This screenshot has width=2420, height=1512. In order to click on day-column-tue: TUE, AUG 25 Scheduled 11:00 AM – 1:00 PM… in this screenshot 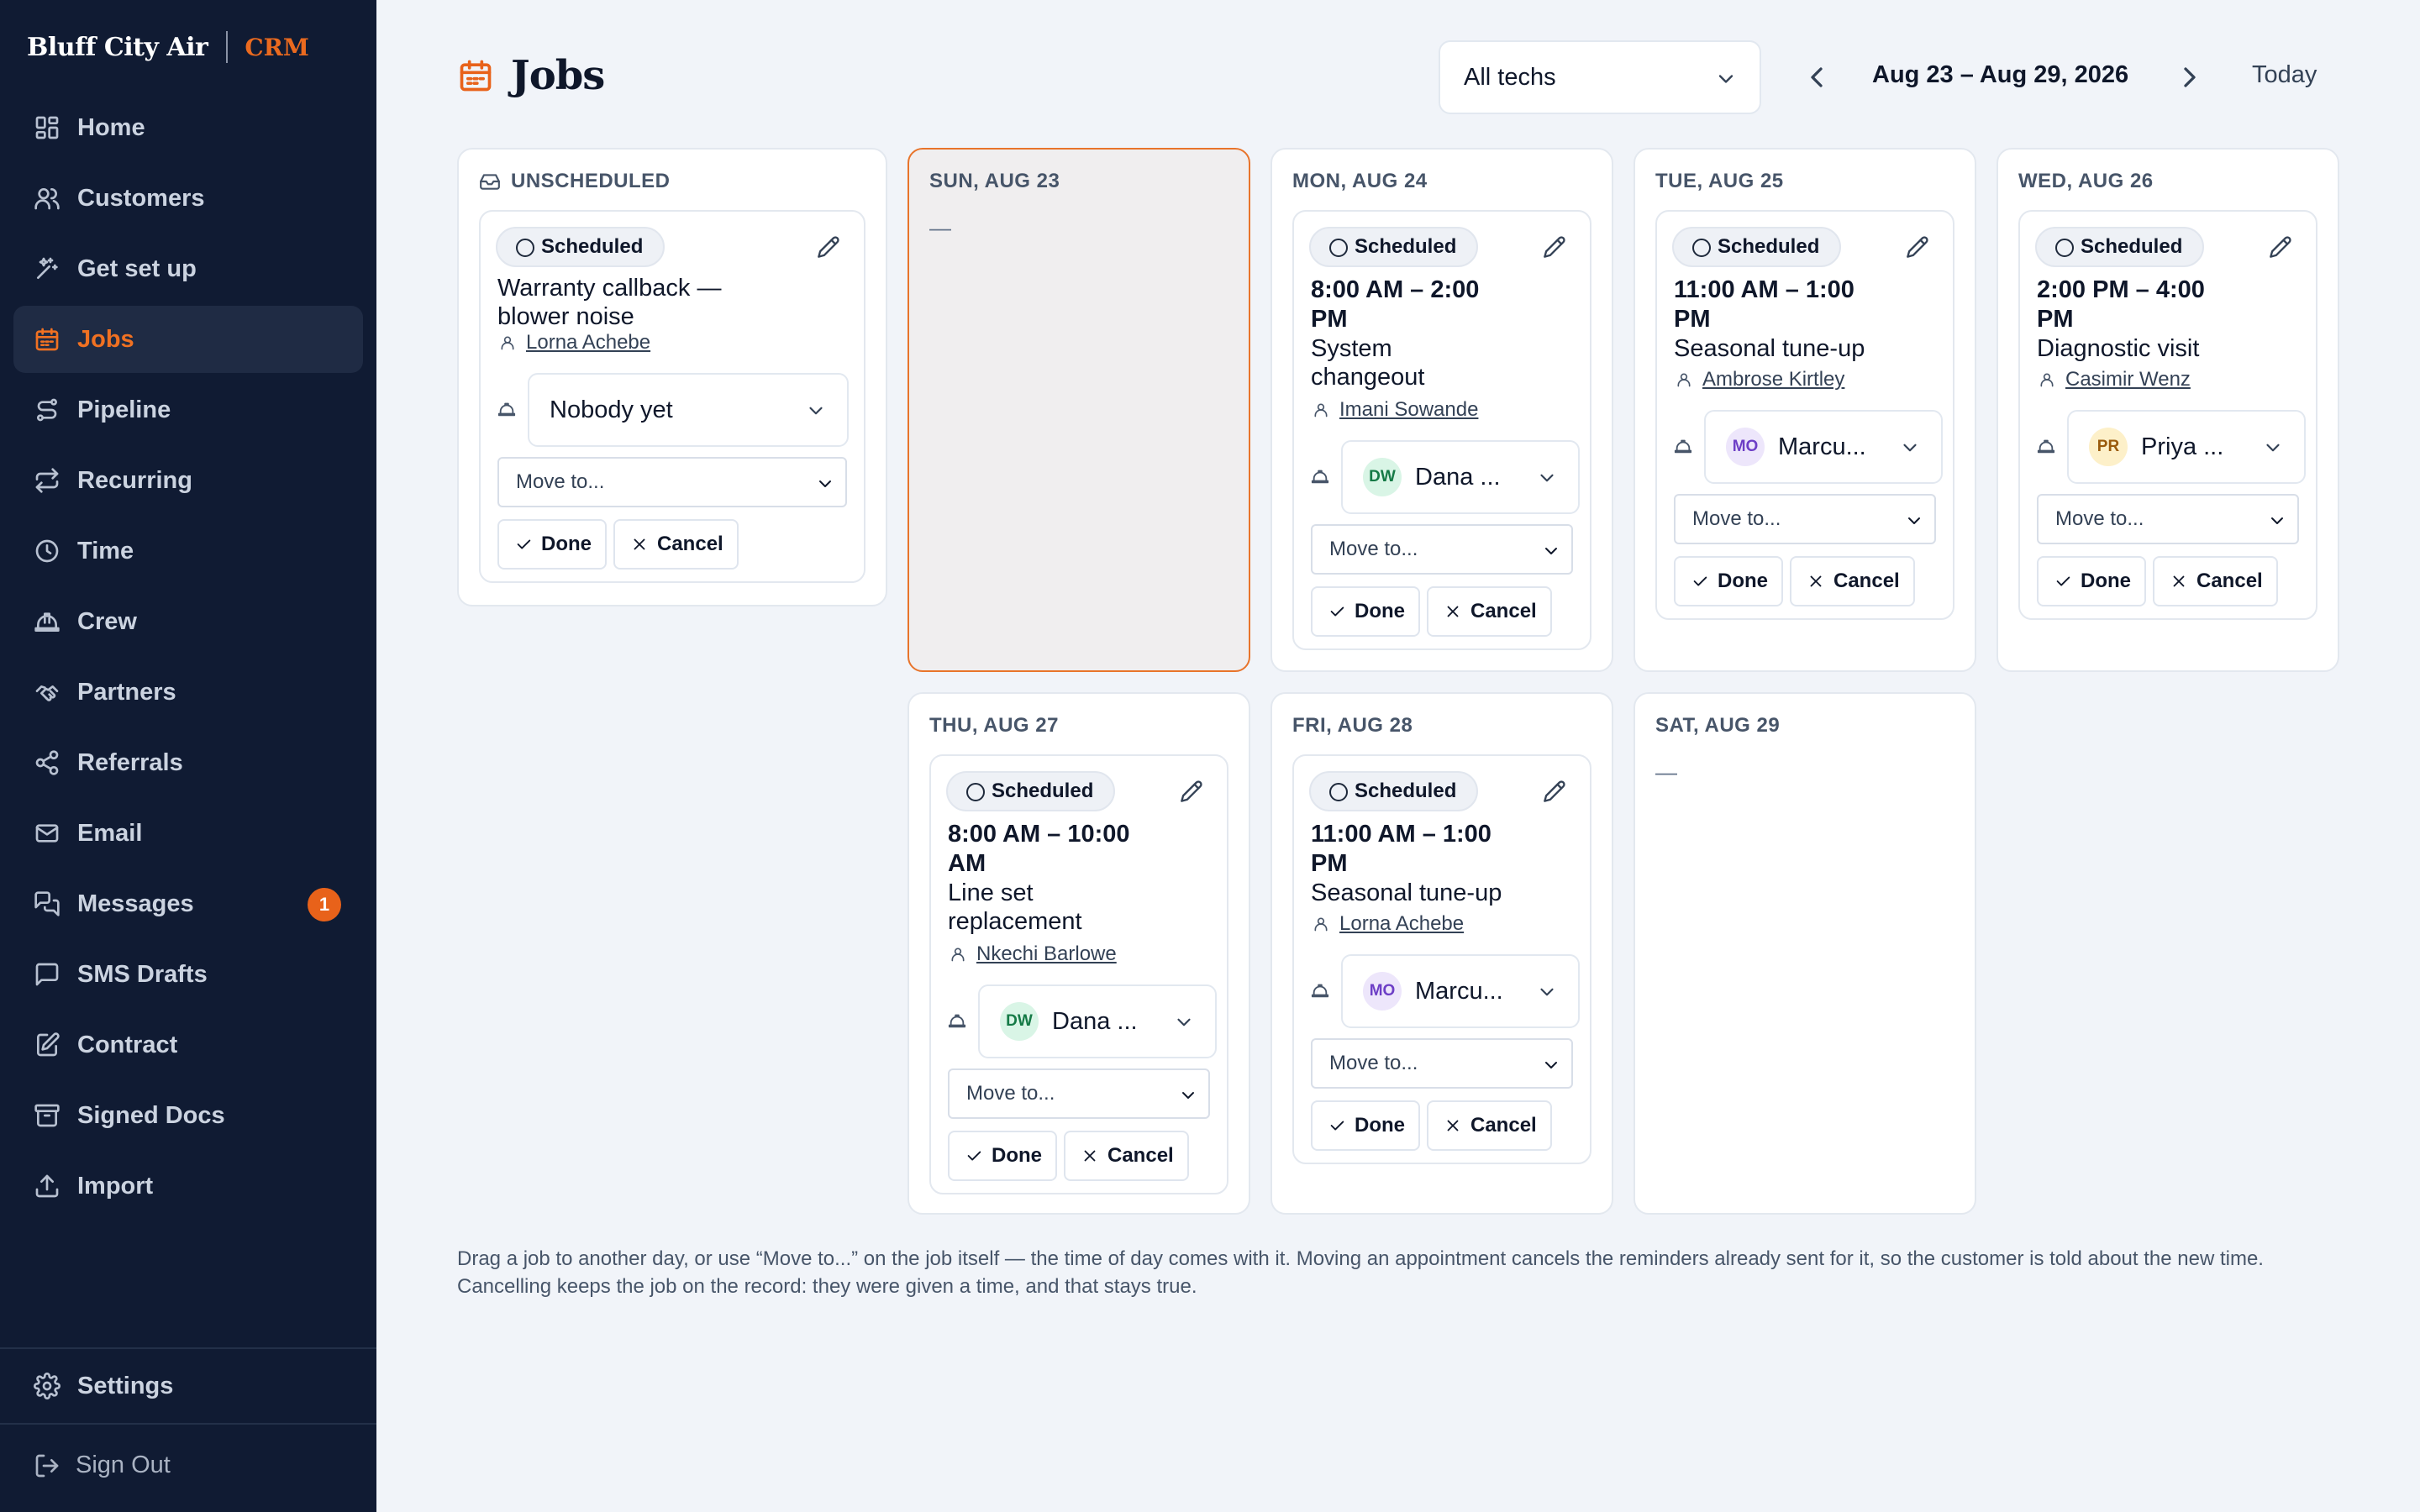, I will do `click(1805, 410)`.